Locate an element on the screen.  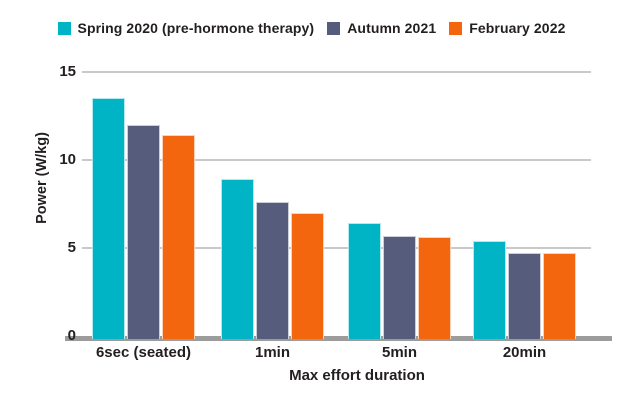
y-tick-label: 5 is located at coordinates (71, 247).